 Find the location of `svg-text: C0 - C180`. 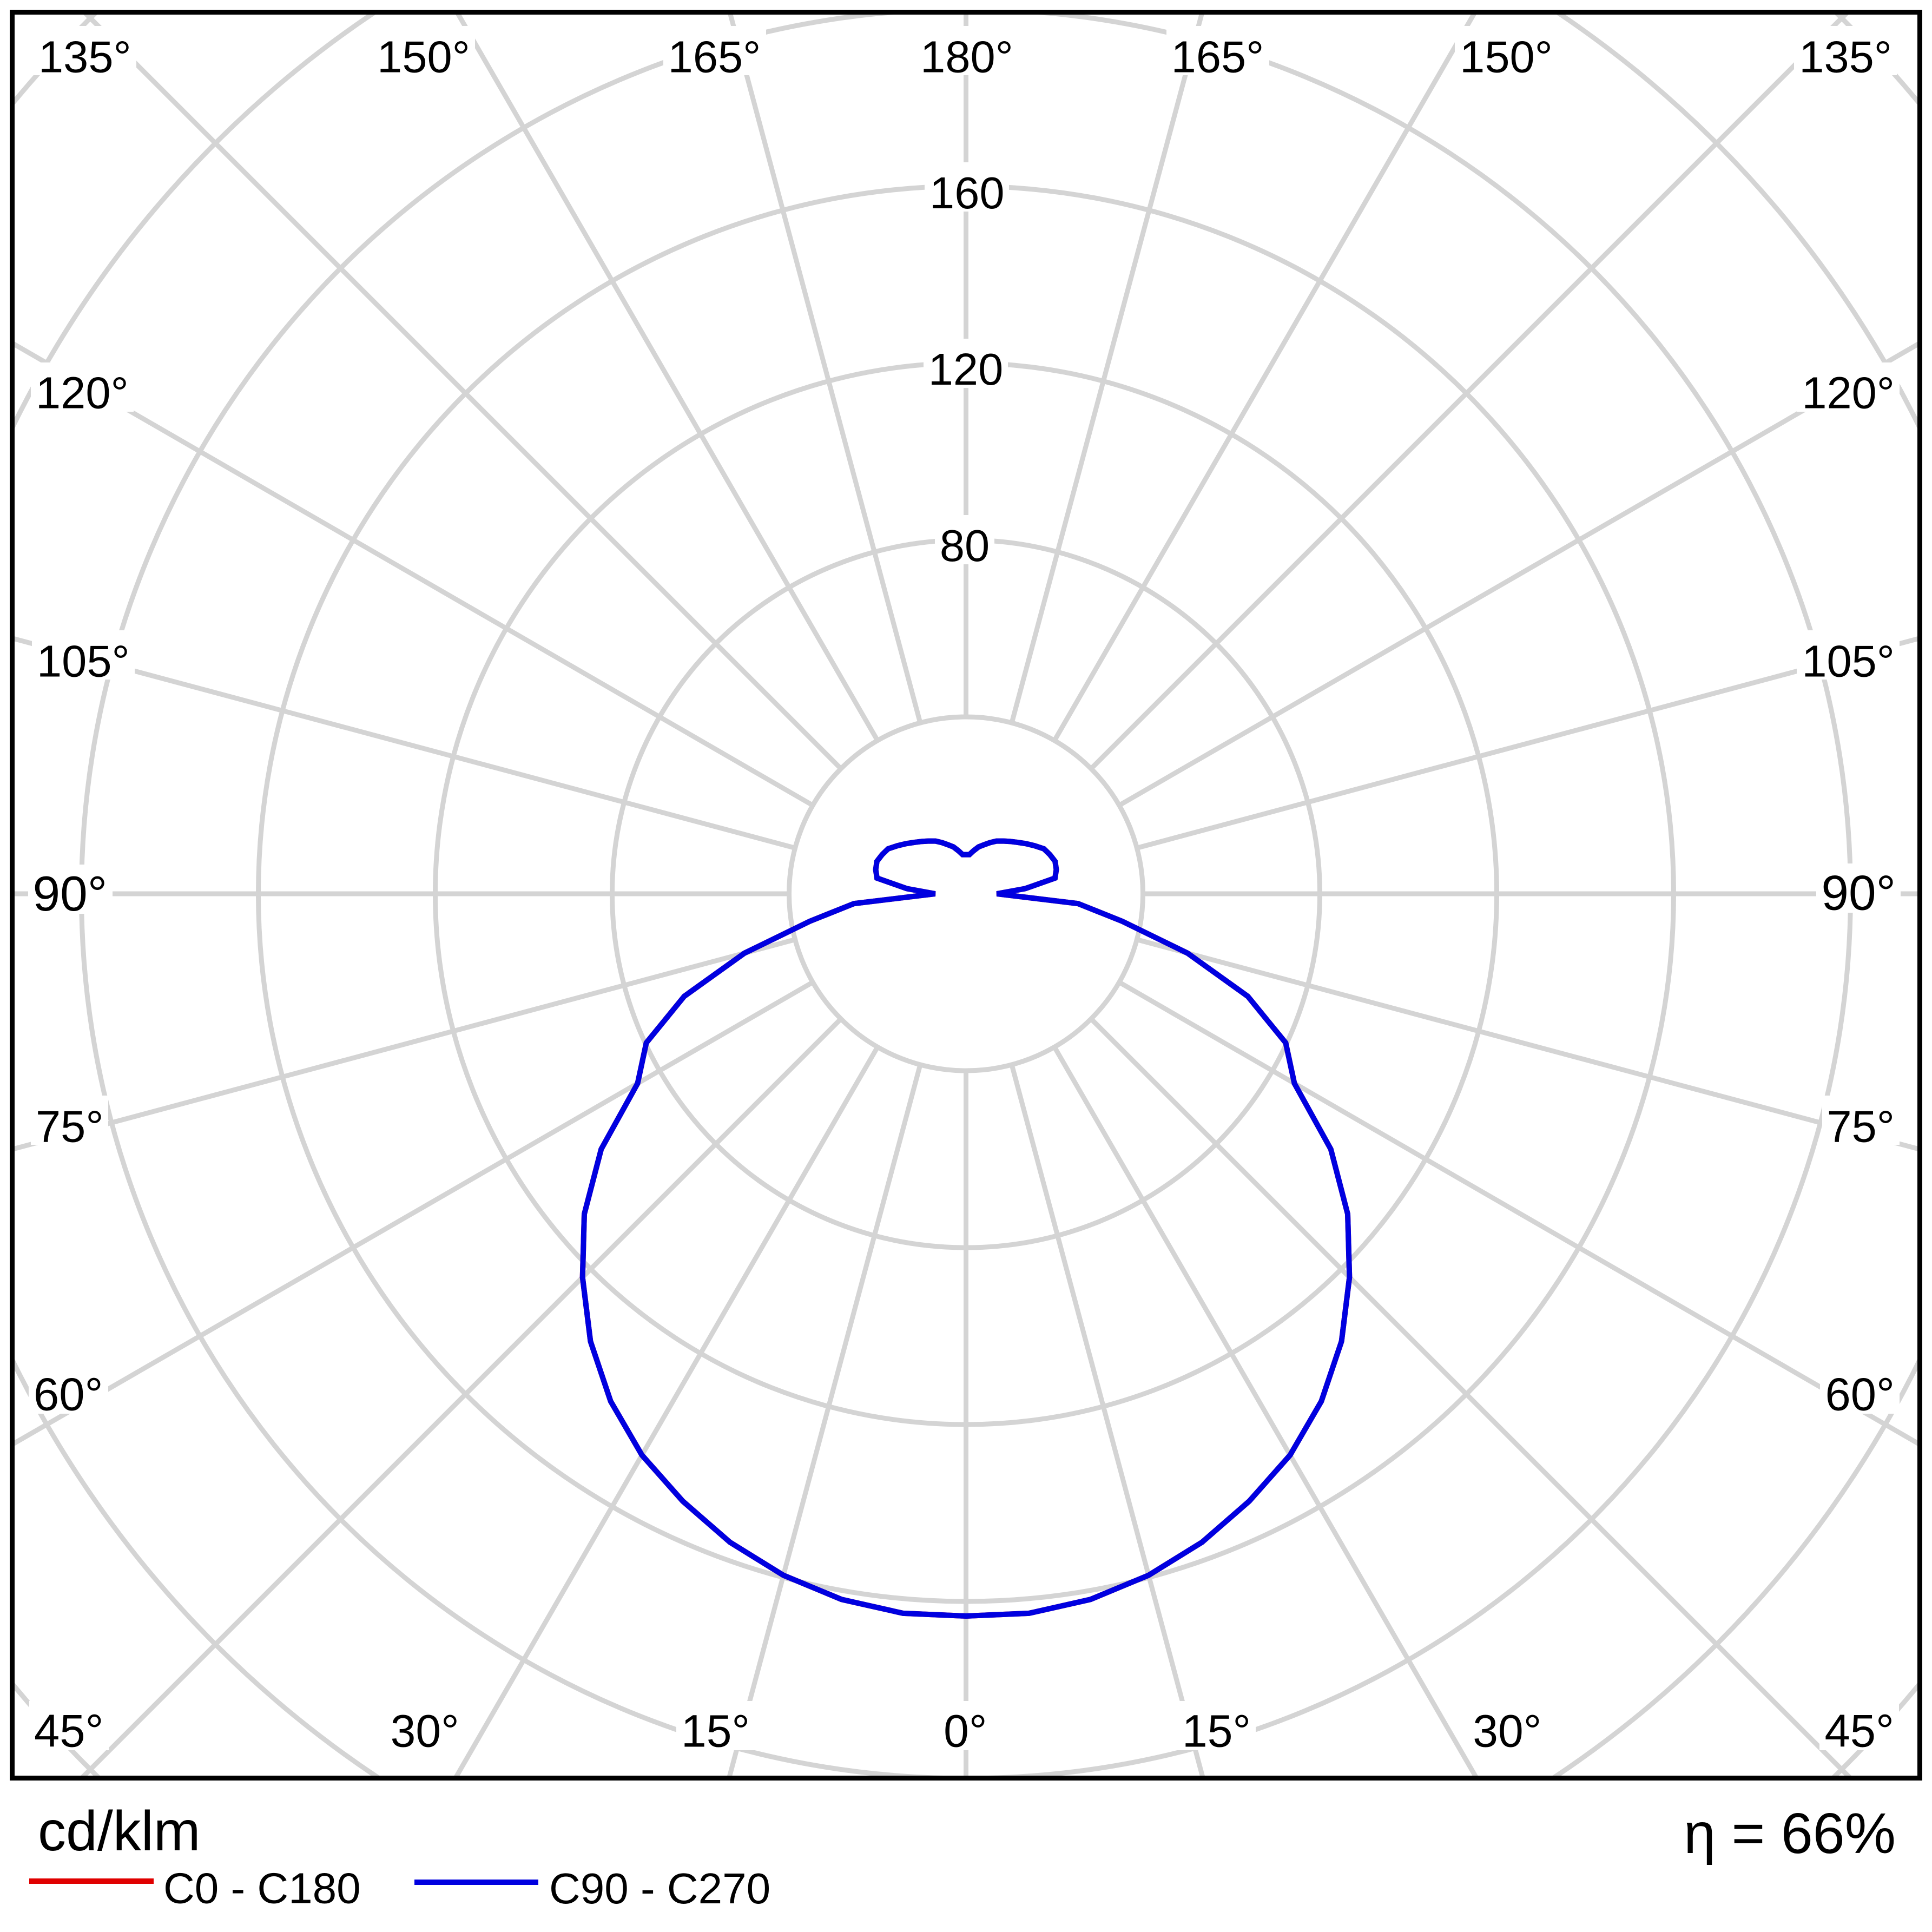

svg-text: C0 - C180 is located at coordinates (262, 1888).